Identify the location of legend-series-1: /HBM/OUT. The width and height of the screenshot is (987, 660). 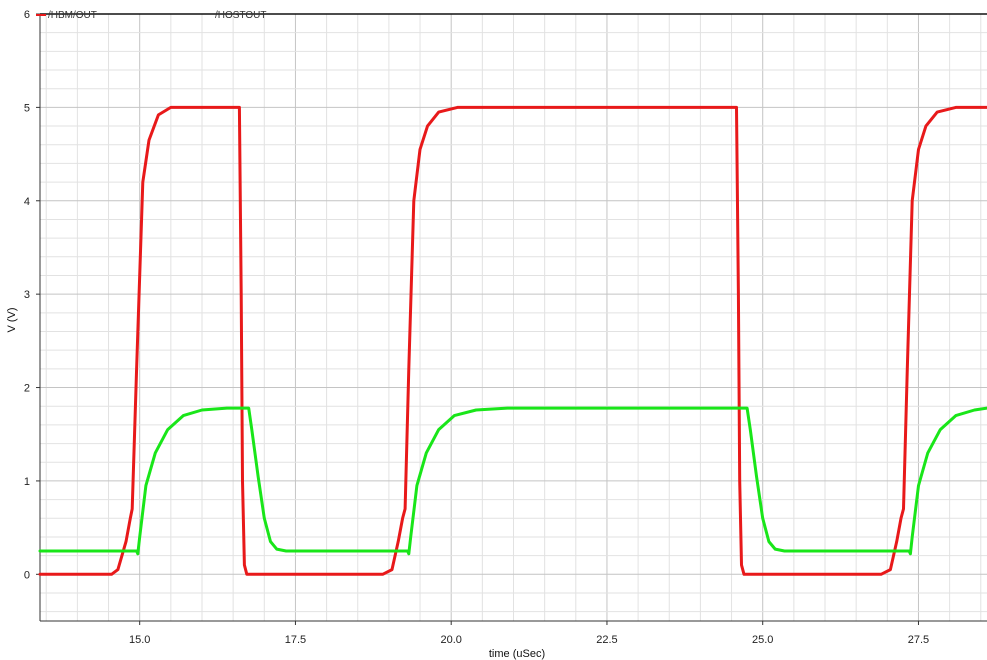
(72, 15).